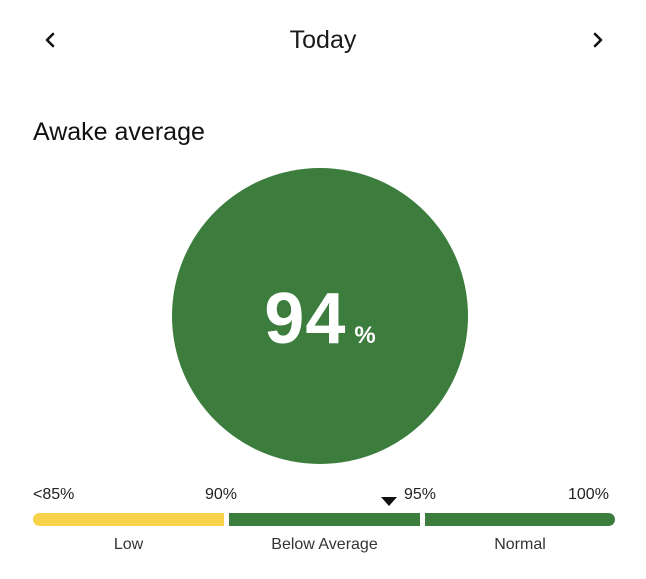 This screenshot has height=579, width=646. I want to click on tick-label-95: 95%, so click(420, 494).